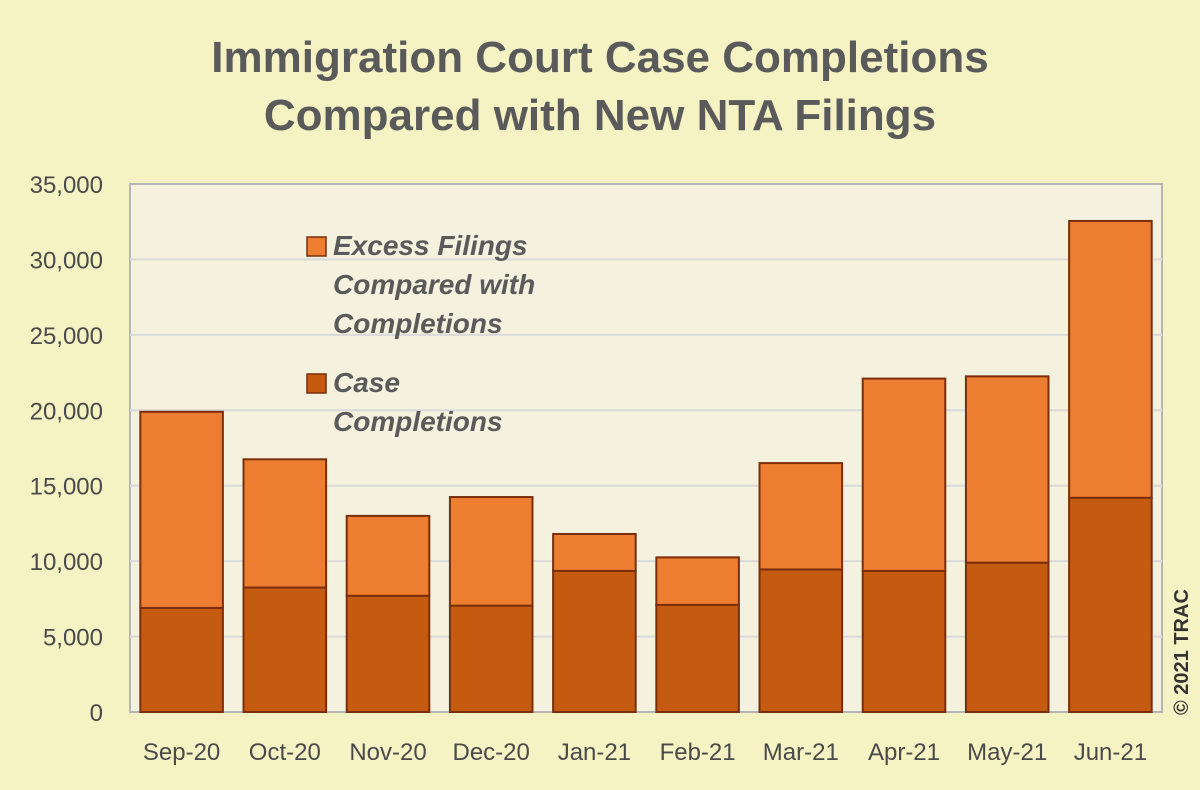 The height and width of the screenshot is (790, 1200). Describe the element at coordinates (316, 246) in the screenshot. I see `legend-swatch-excess-filings` at that location.